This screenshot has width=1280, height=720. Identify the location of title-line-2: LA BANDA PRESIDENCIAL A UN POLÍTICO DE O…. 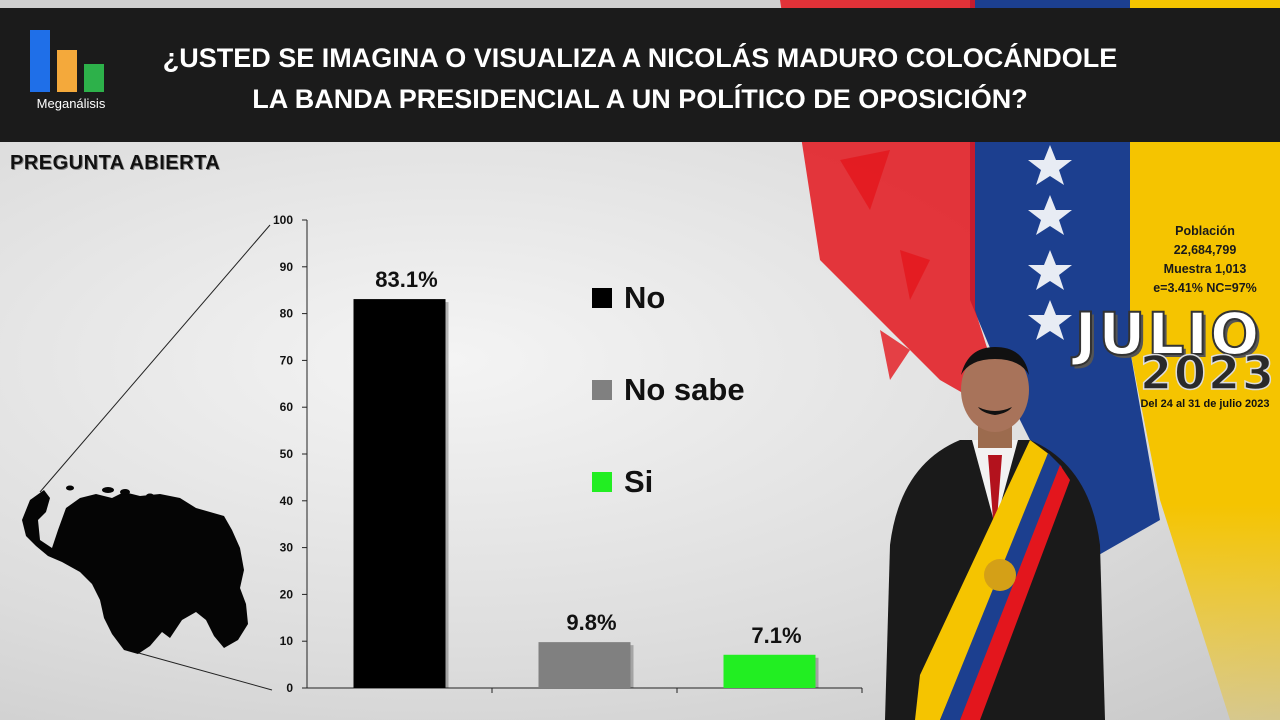
(640, 99).